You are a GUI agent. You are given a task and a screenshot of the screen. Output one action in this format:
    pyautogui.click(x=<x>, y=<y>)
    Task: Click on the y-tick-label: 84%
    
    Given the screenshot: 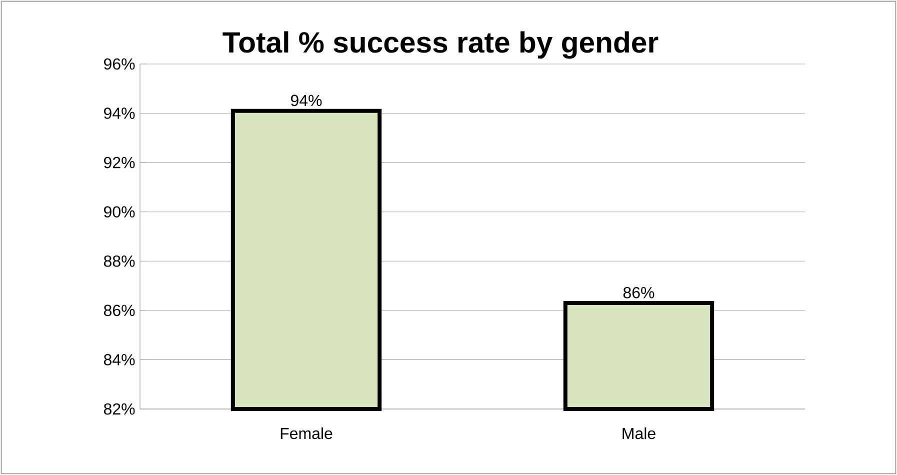 What is the action you would take?
    pyautogui.click(x=119, y=360)
    